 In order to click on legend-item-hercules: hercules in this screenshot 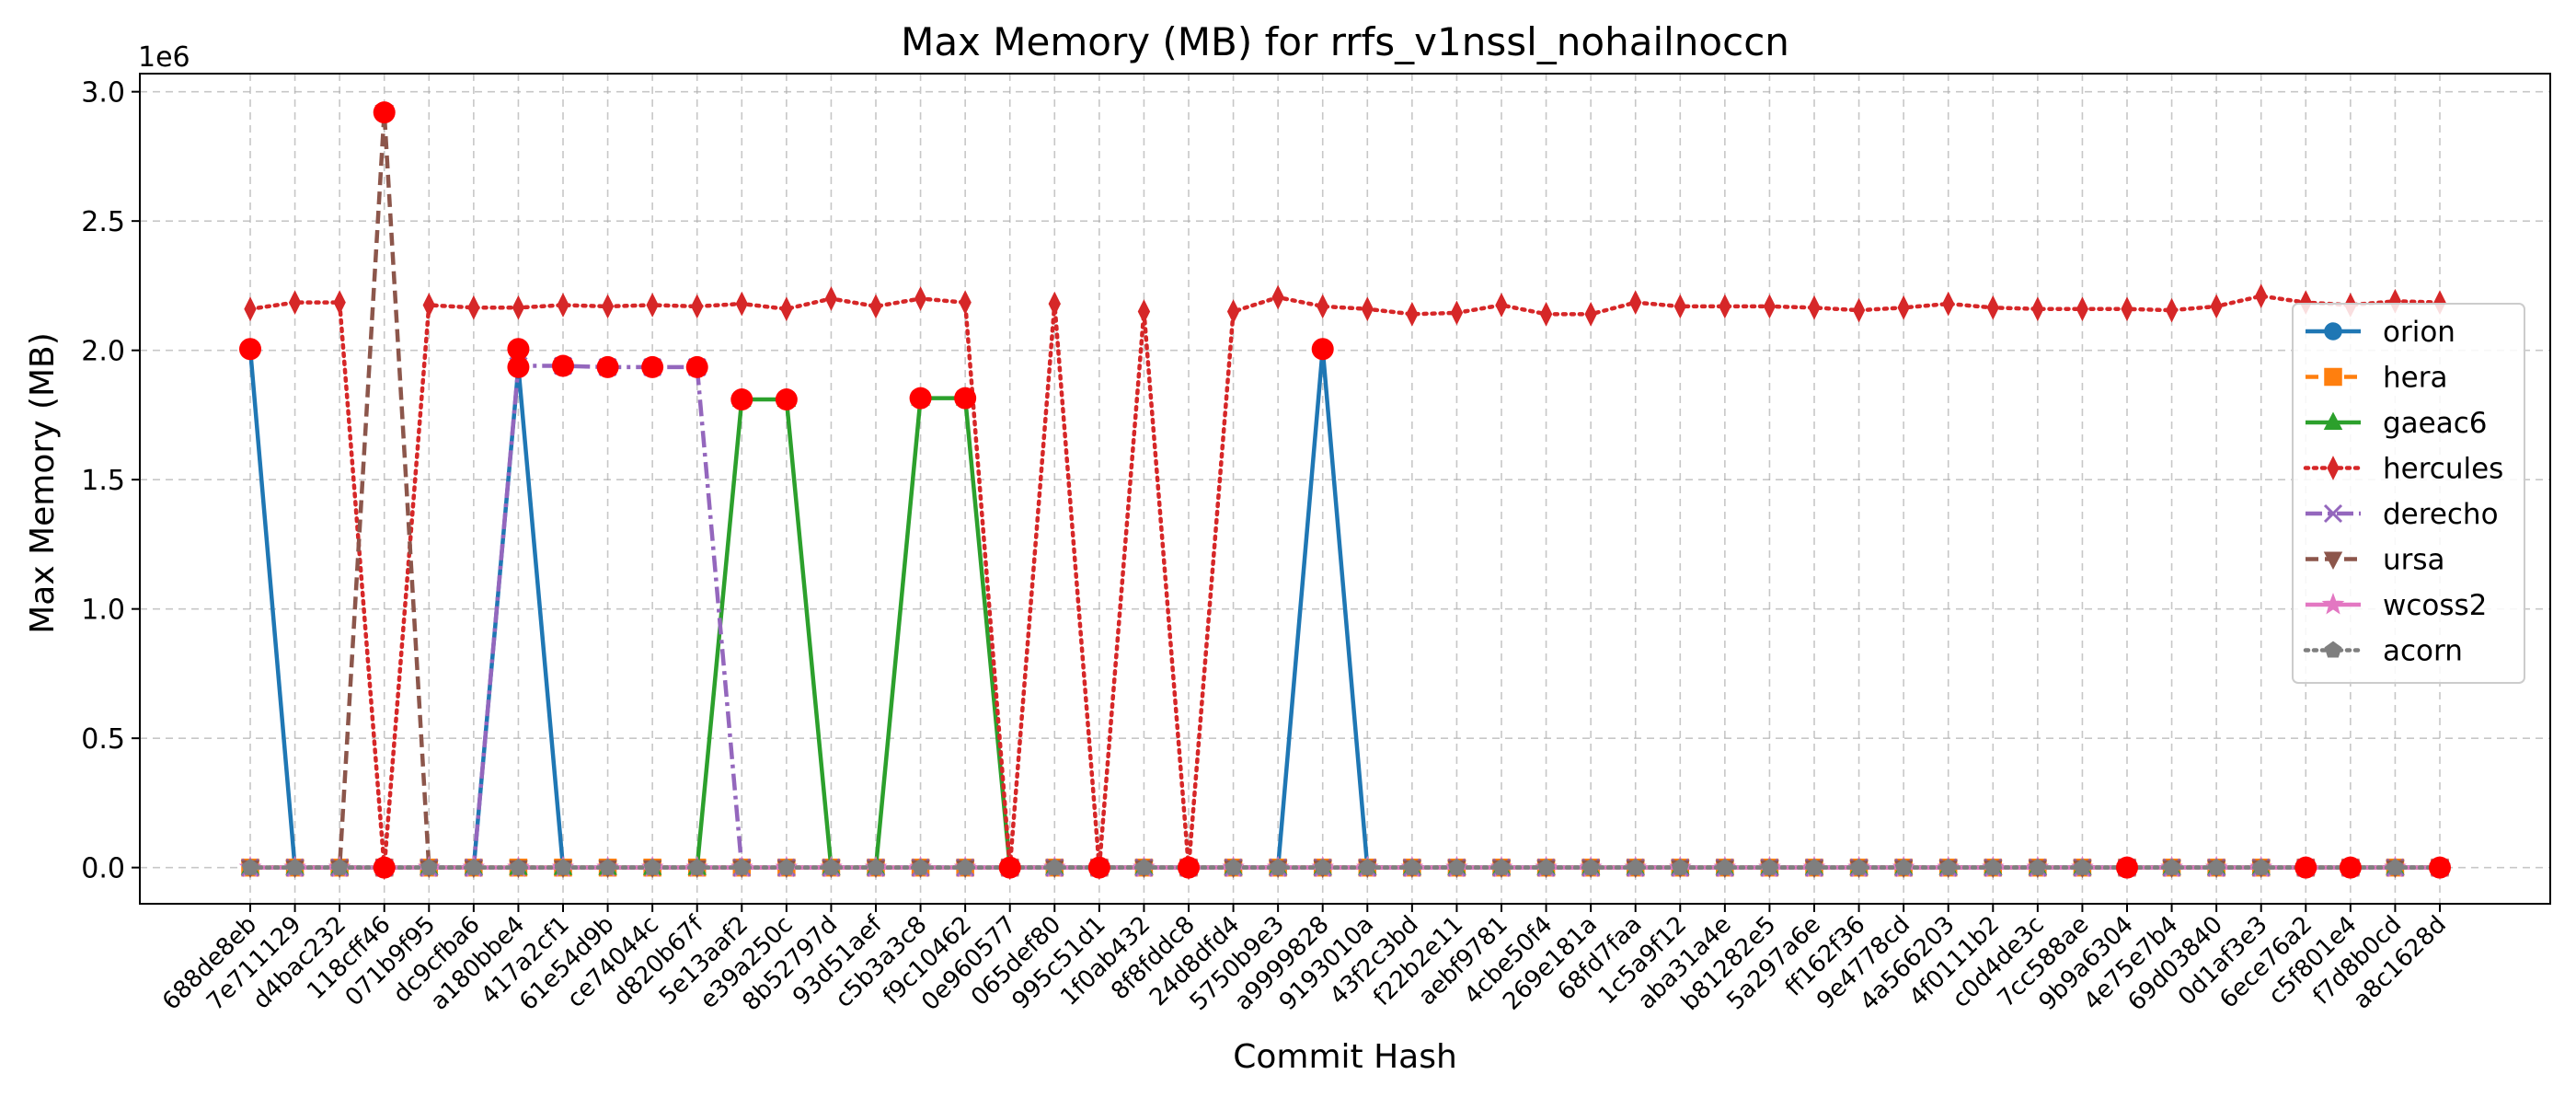, I will do `click(2403, 469)`.